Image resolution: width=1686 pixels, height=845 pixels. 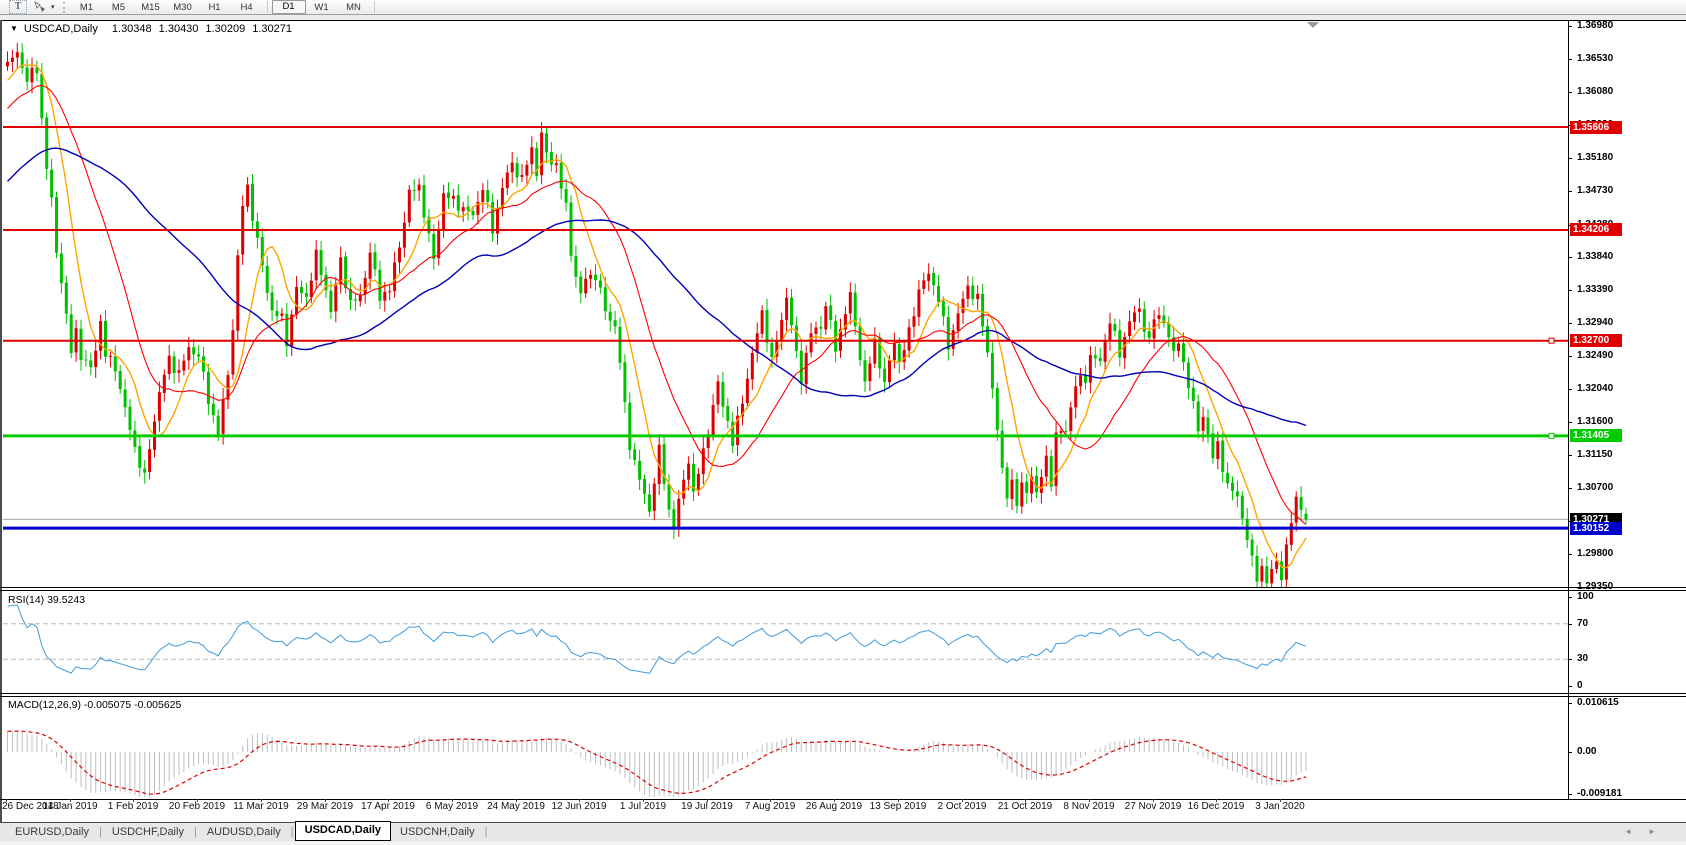 What do you see at coordinates (1595, 157) in the screenshot?
I see `price-axis-label: 1.35180` at bounding box center [1595, 157].